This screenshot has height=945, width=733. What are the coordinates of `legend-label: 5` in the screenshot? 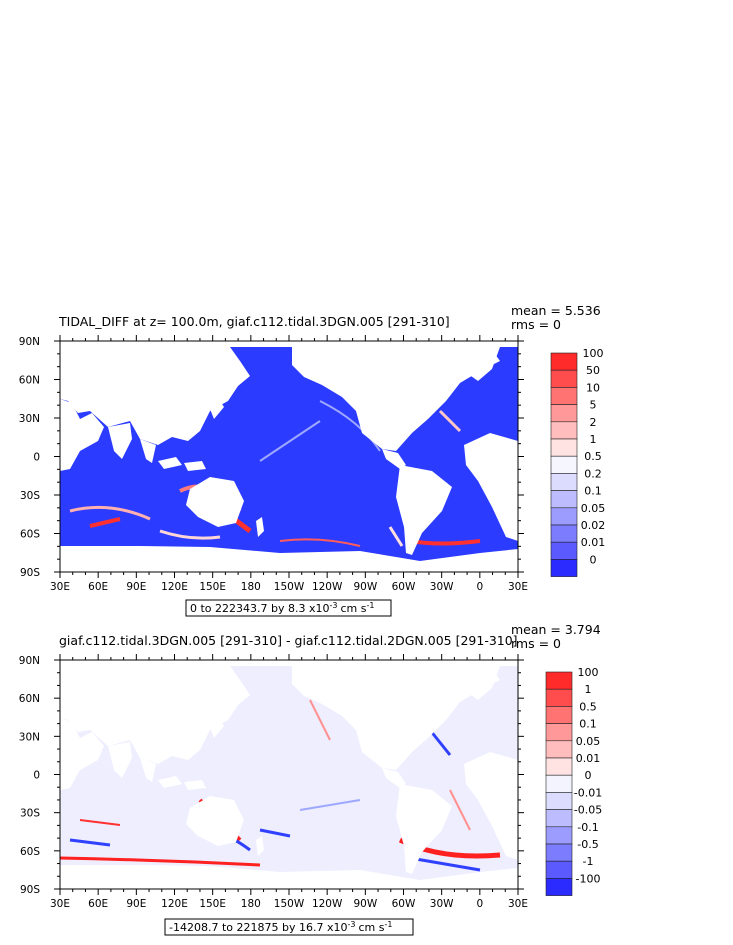 It's located at (593, 405).